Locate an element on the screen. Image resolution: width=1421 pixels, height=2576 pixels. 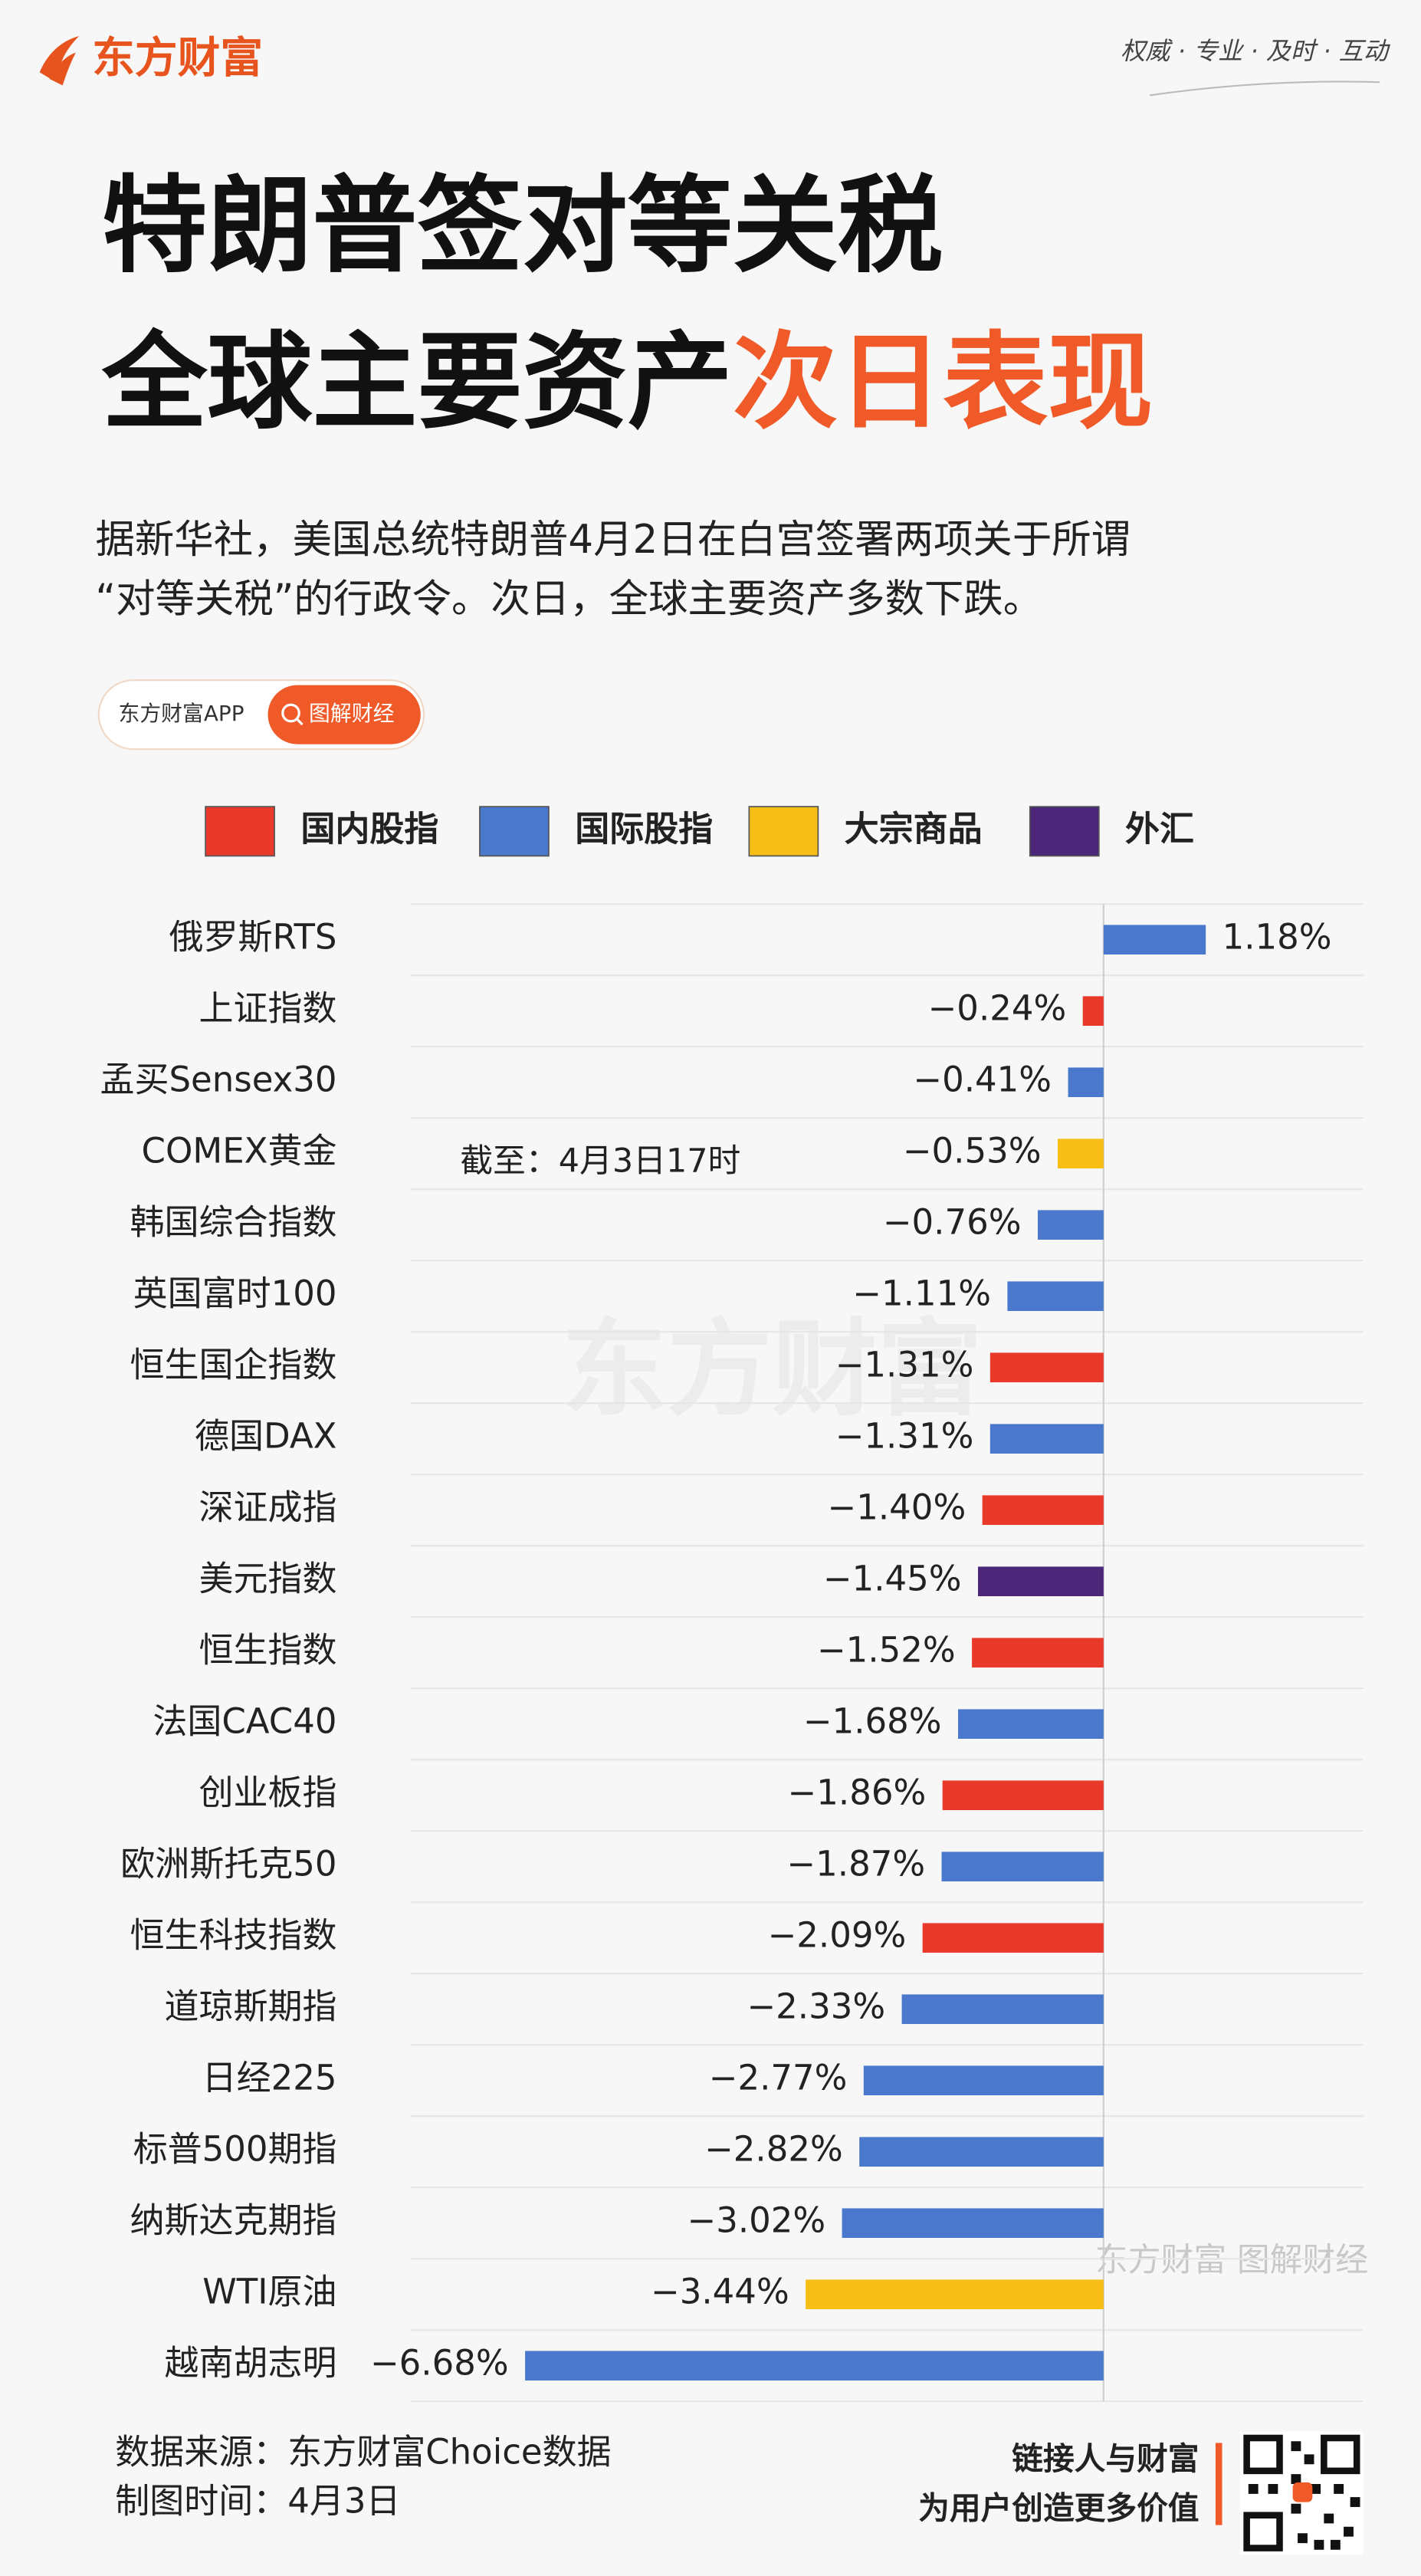
value-label: −1.40% is located at coordinates (897, 1508).